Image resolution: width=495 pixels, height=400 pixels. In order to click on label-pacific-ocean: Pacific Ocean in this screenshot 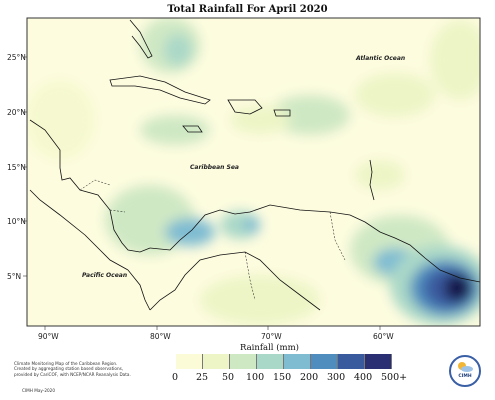, I will do `click(105, 275)`.